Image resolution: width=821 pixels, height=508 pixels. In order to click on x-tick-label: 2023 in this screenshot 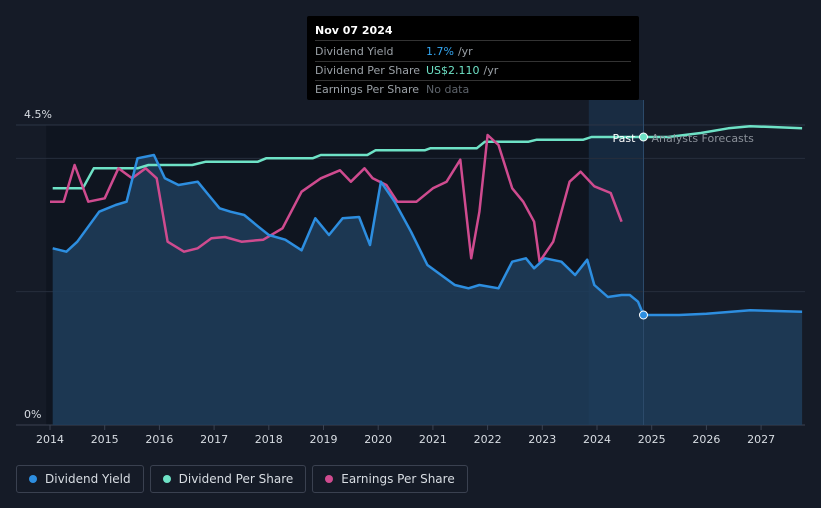, I will do `click(542, 439)`.